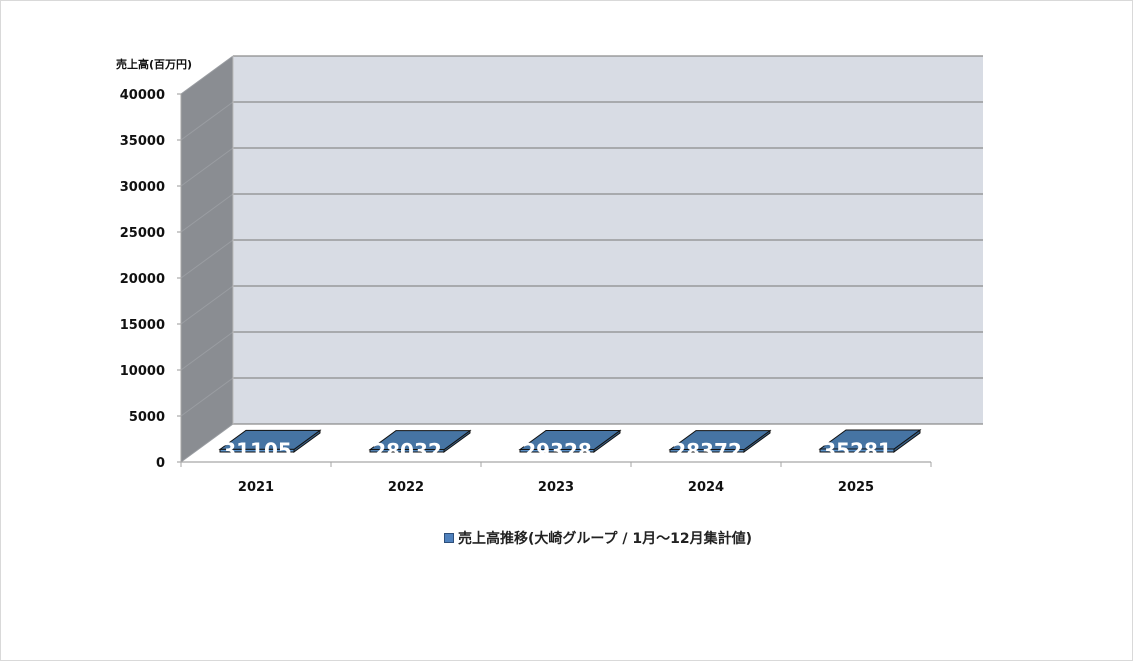  What do you see at coordinates (707, 451) in the screenshot?
I see `data-label: 28372` at bounding box center [707, 451].